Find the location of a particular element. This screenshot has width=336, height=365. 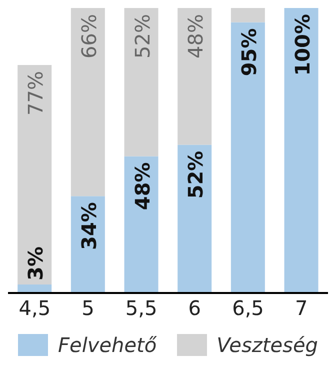

x-tick-label: 7 is located at coordinates (301, 308).